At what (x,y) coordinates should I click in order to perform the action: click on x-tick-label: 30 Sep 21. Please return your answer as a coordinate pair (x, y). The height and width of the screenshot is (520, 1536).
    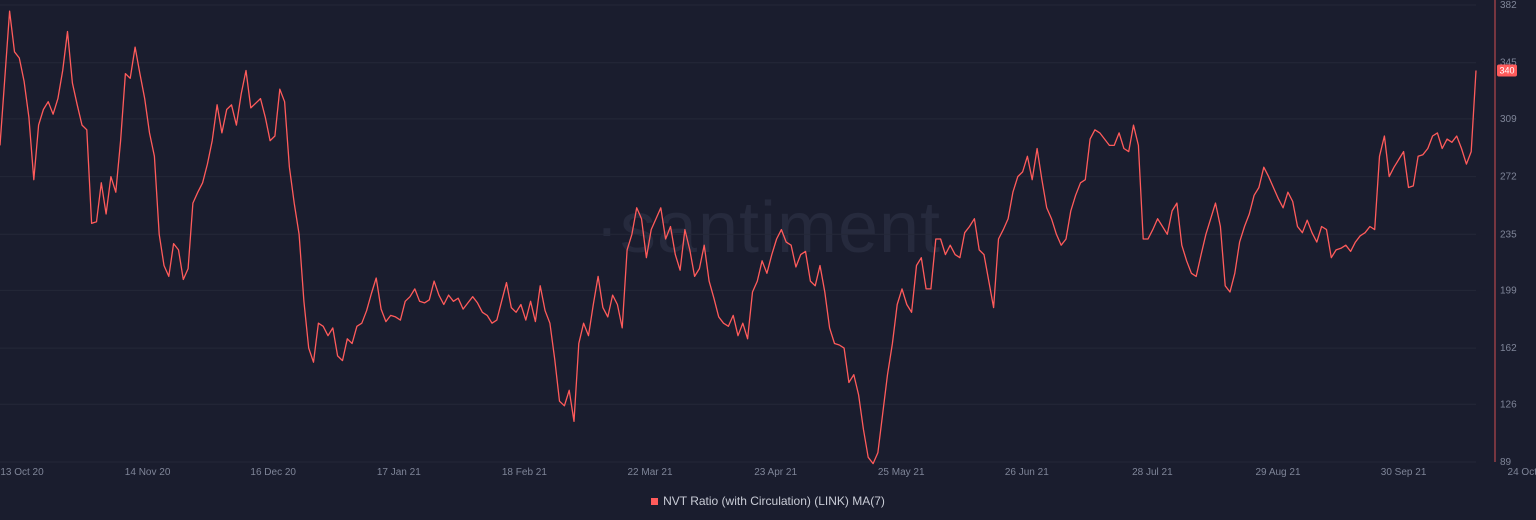
    Looking at the image, I should click on (1404, 472).